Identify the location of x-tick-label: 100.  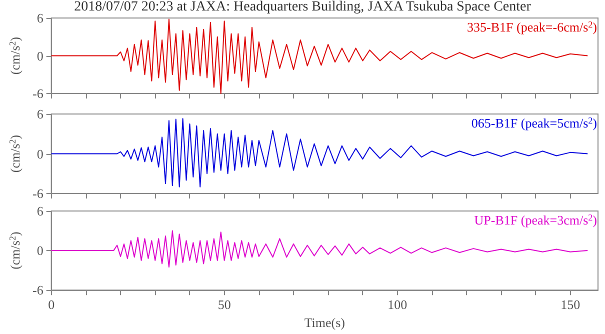
(398, 304).